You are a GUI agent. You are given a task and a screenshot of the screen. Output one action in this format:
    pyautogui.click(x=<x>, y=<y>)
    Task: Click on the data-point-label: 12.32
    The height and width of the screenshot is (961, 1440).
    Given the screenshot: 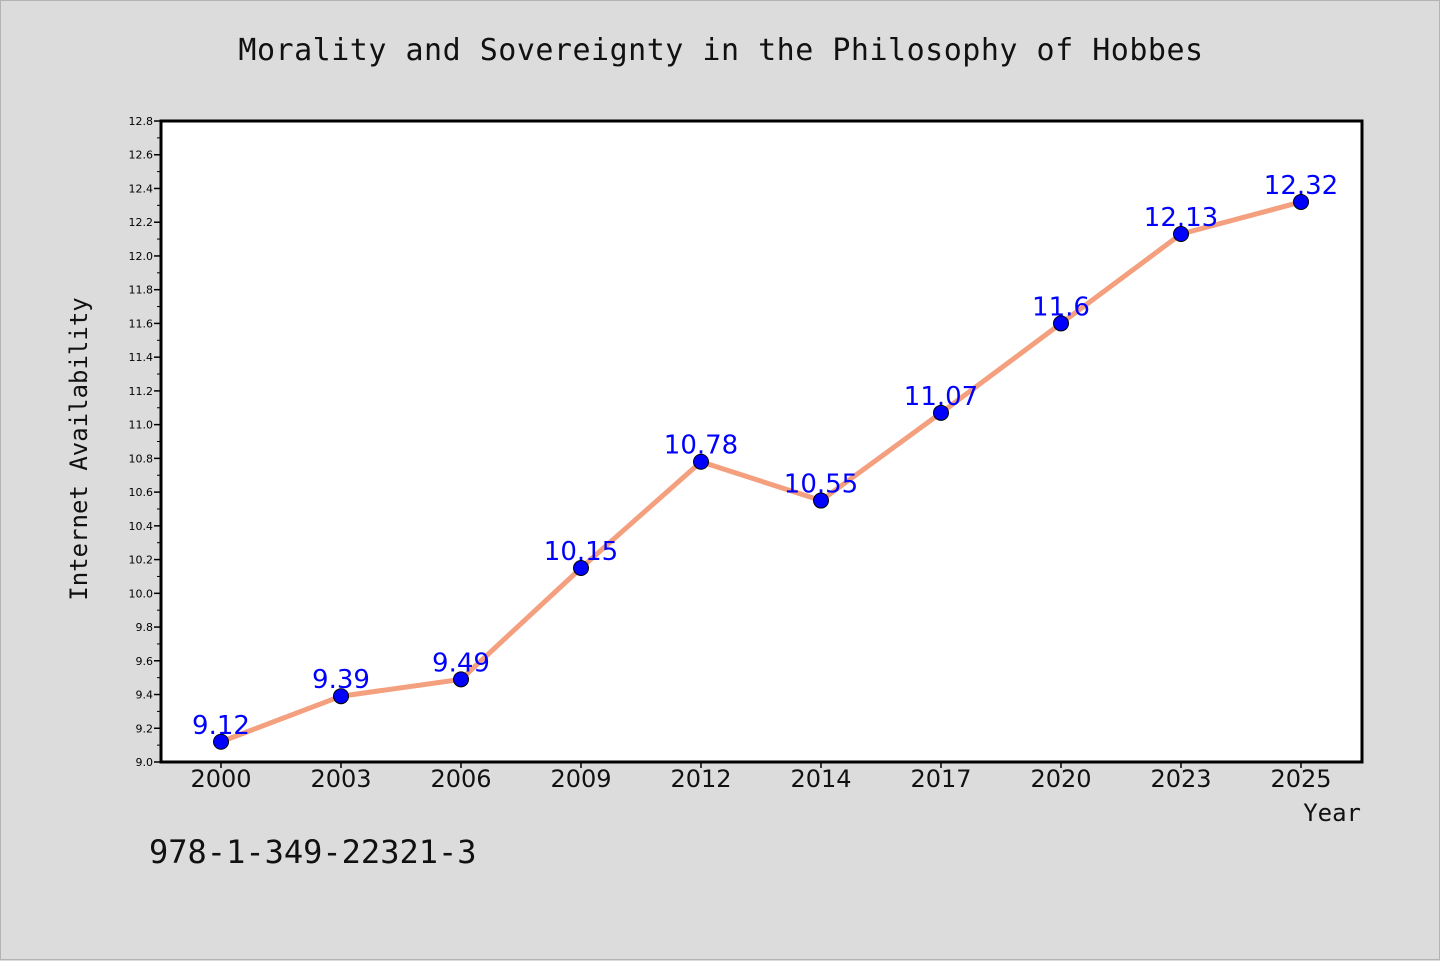 What is the action you would take?
    pyautogui.click(x=1301, y=186)
    